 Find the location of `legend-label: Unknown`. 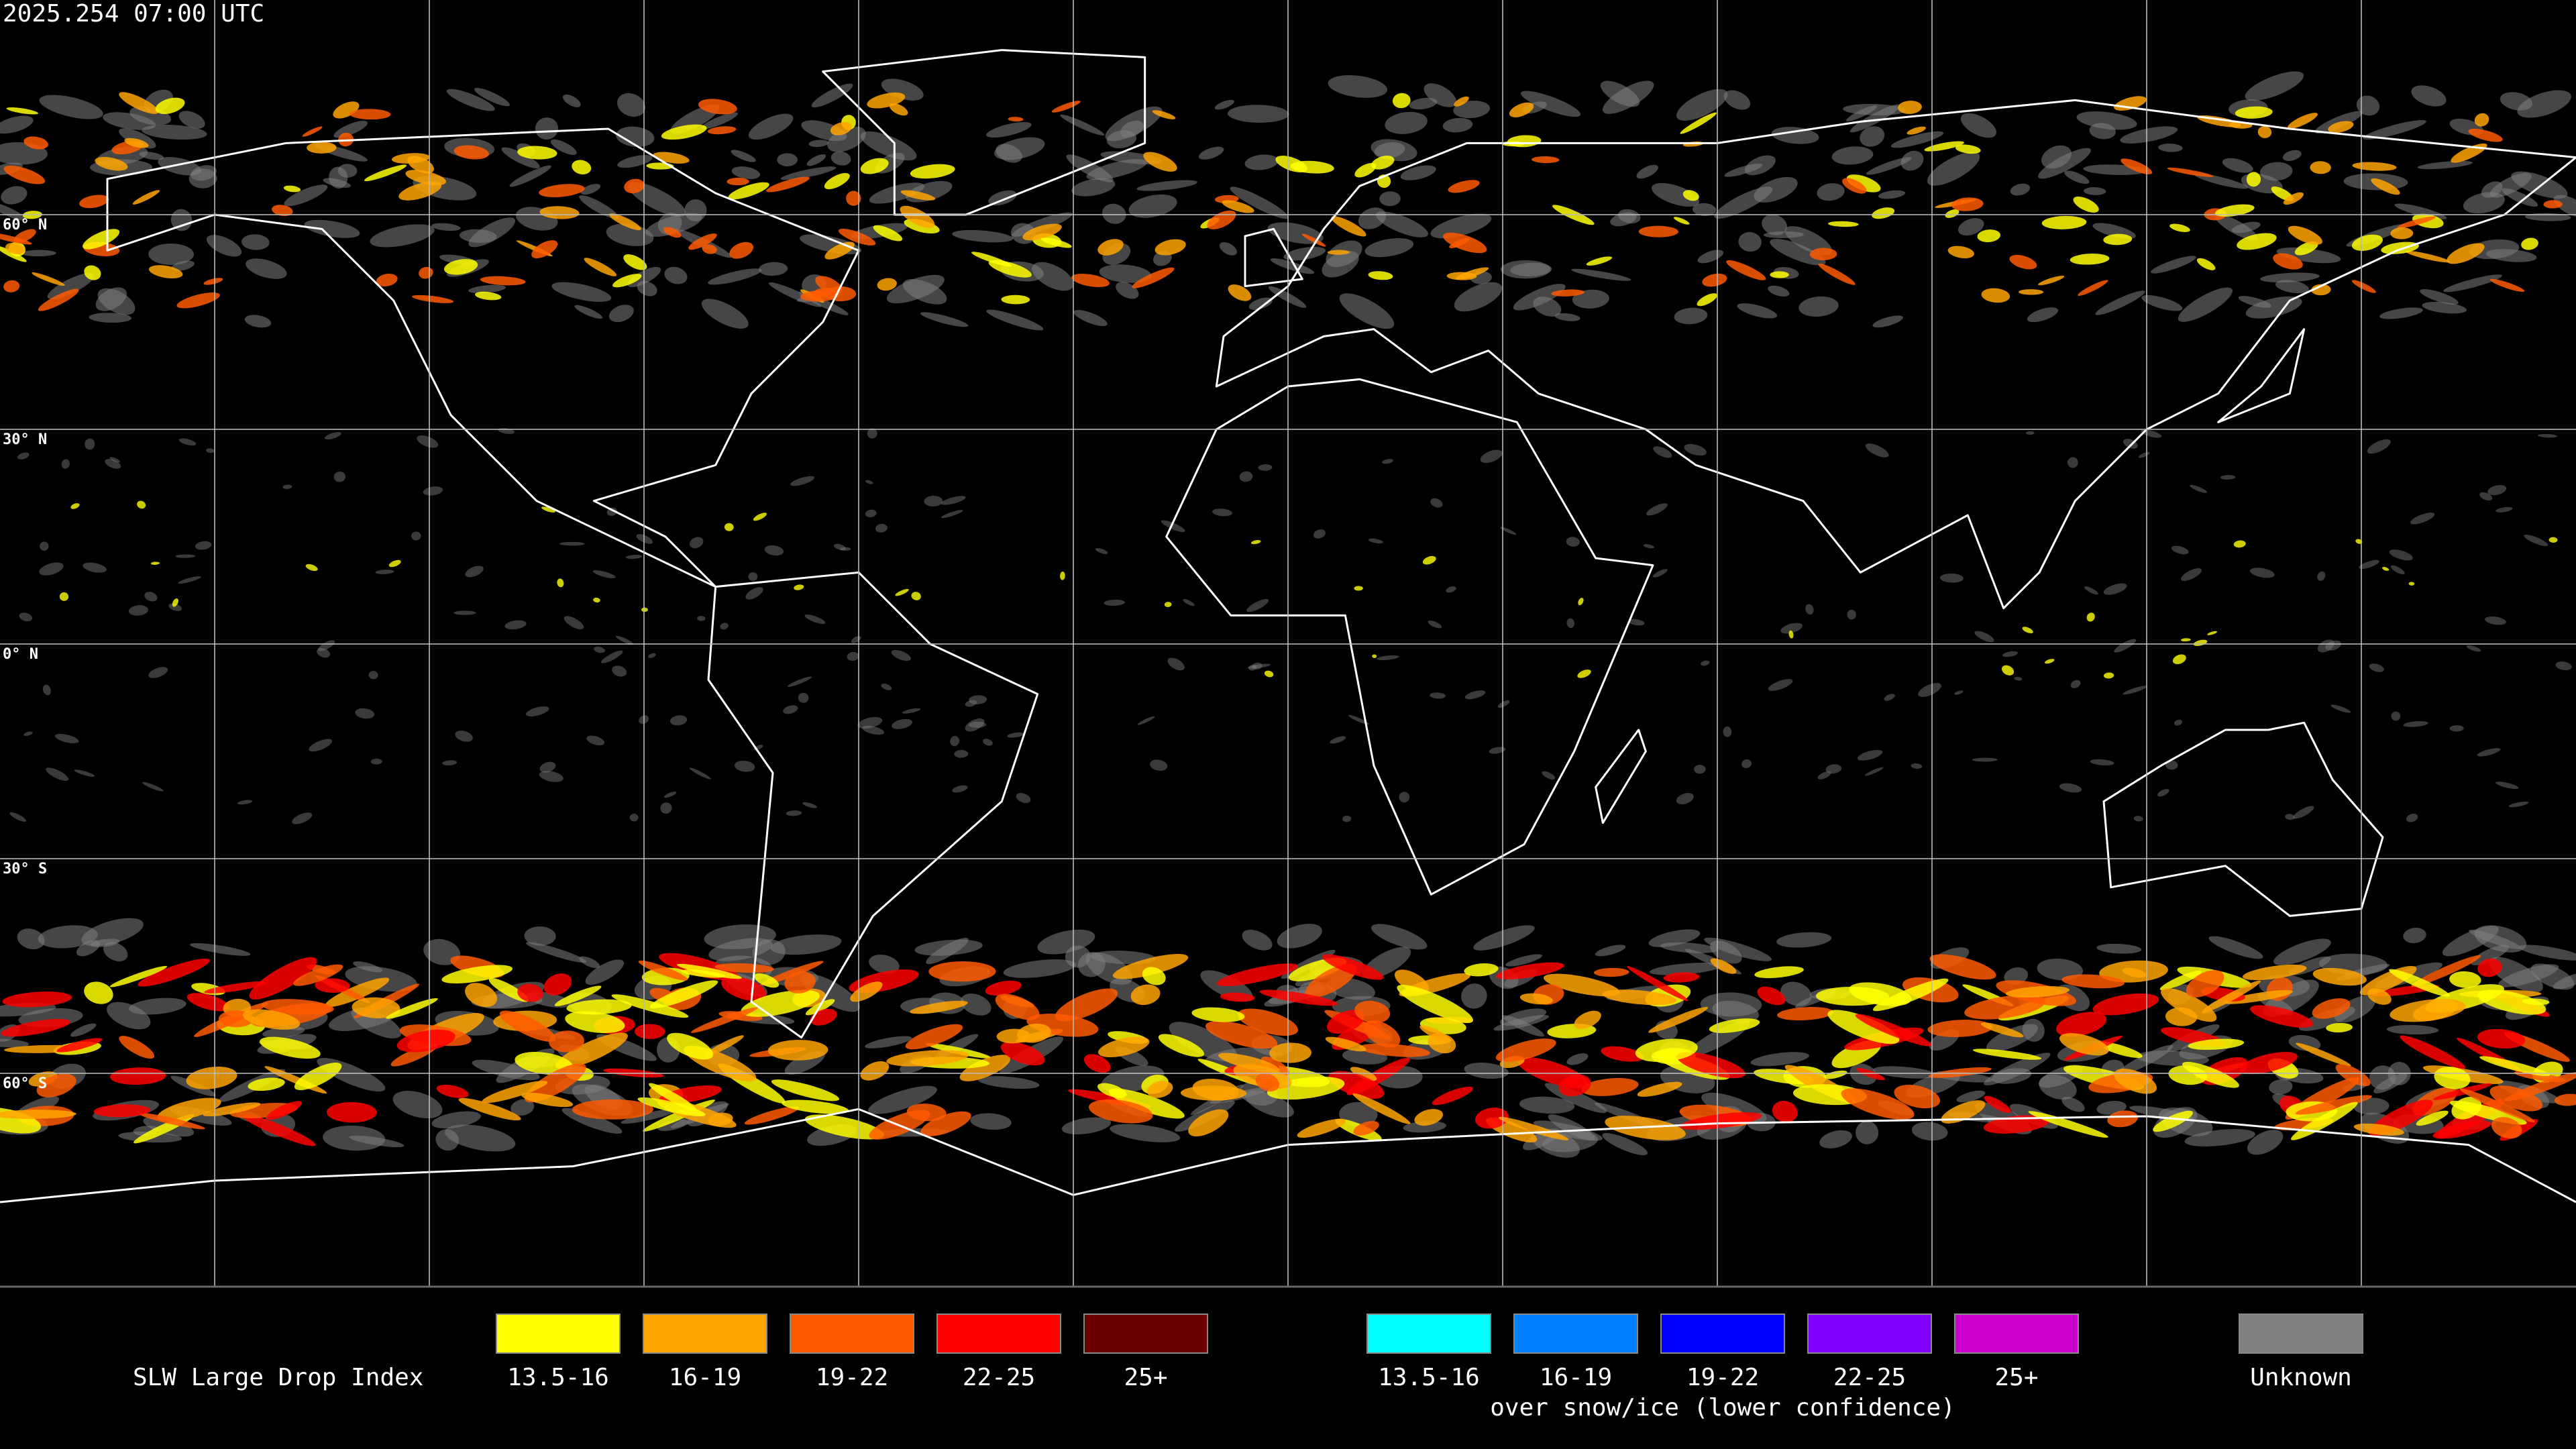

legend-label: Unknown is located at coordinates (2301, 1377).